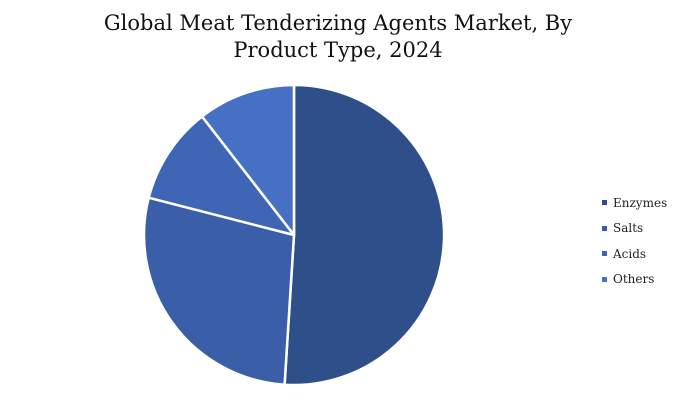 The image size is (676, 402). Describe the element at coordinates (248, 160) in the screenshot. I see `pie-slice-others` at that location.